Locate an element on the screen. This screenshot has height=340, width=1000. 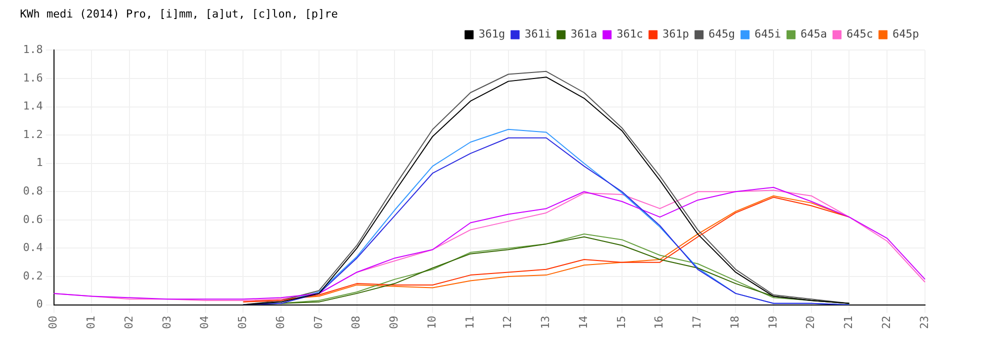
x-tick-label: 01 is located at coordinates (91, 323).